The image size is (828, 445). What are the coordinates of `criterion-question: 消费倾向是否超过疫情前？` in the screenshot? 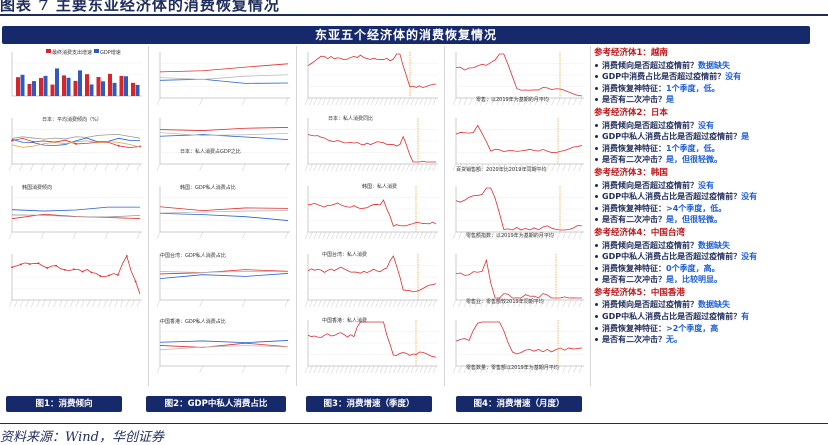 It's located at (650, 245).